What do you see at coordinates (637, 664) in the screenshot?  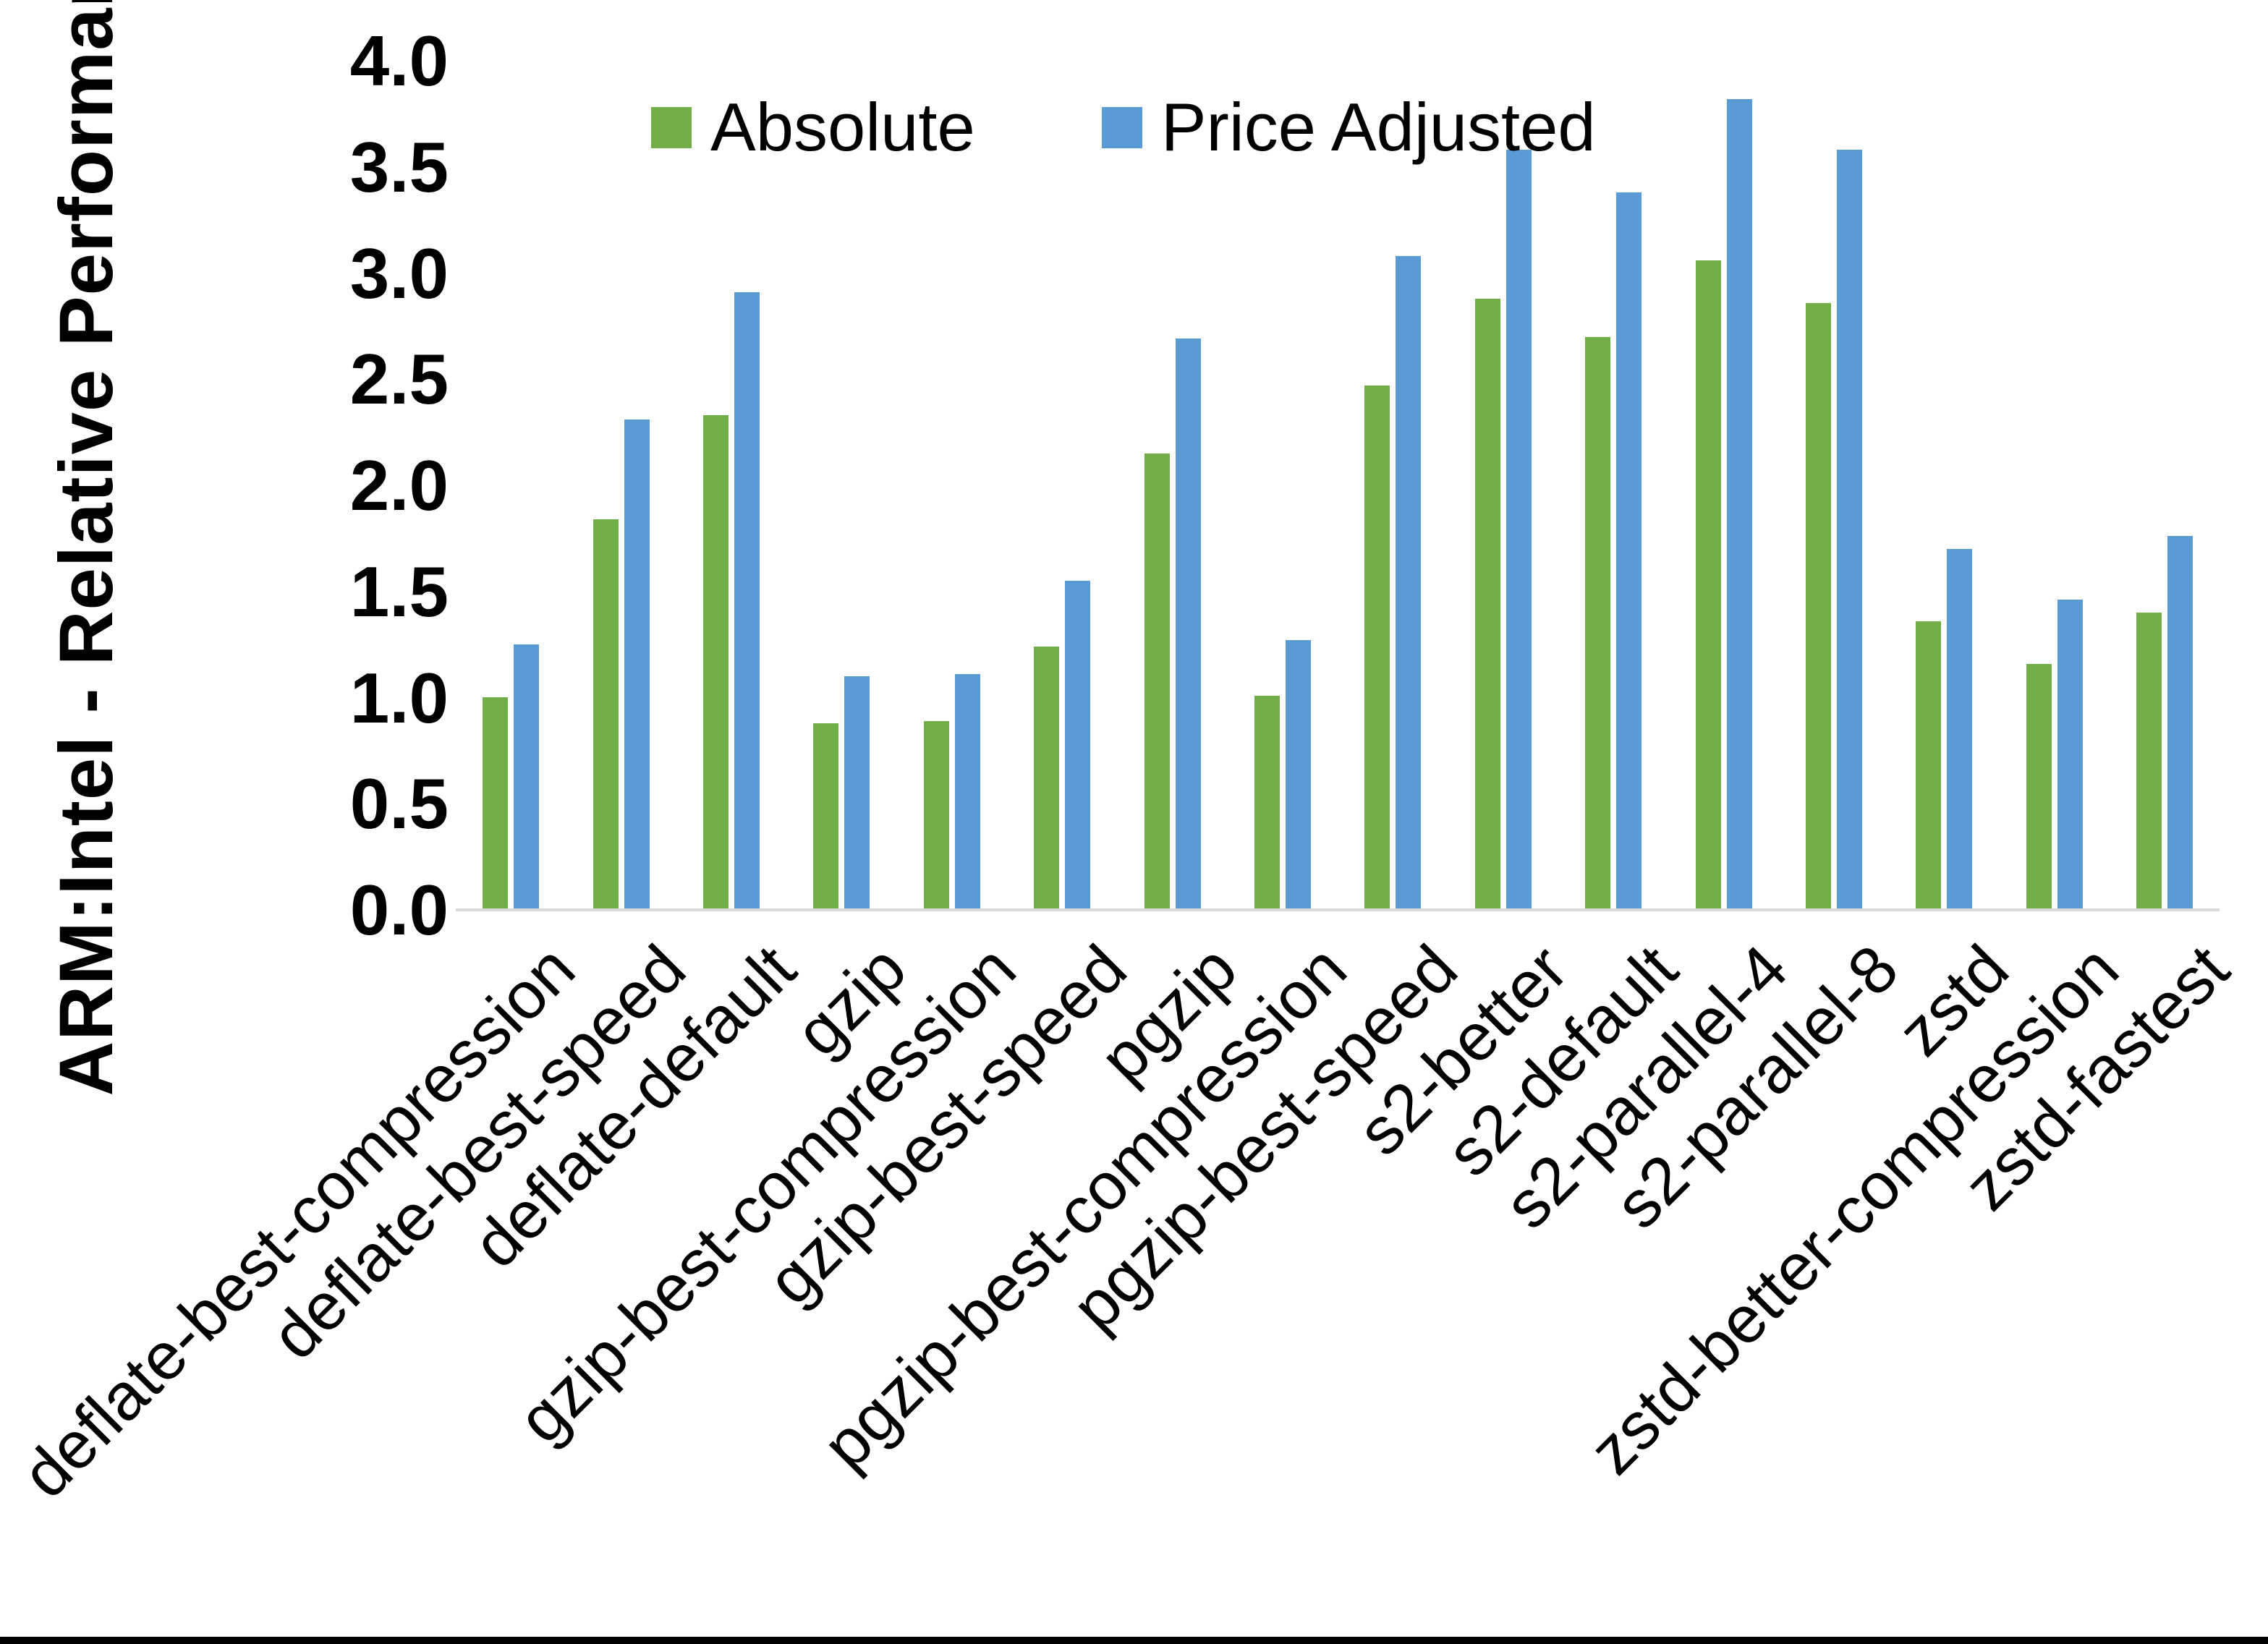 I see `bar-price-adjusted-deflate-best-speed` at bounding box center [637, 664].